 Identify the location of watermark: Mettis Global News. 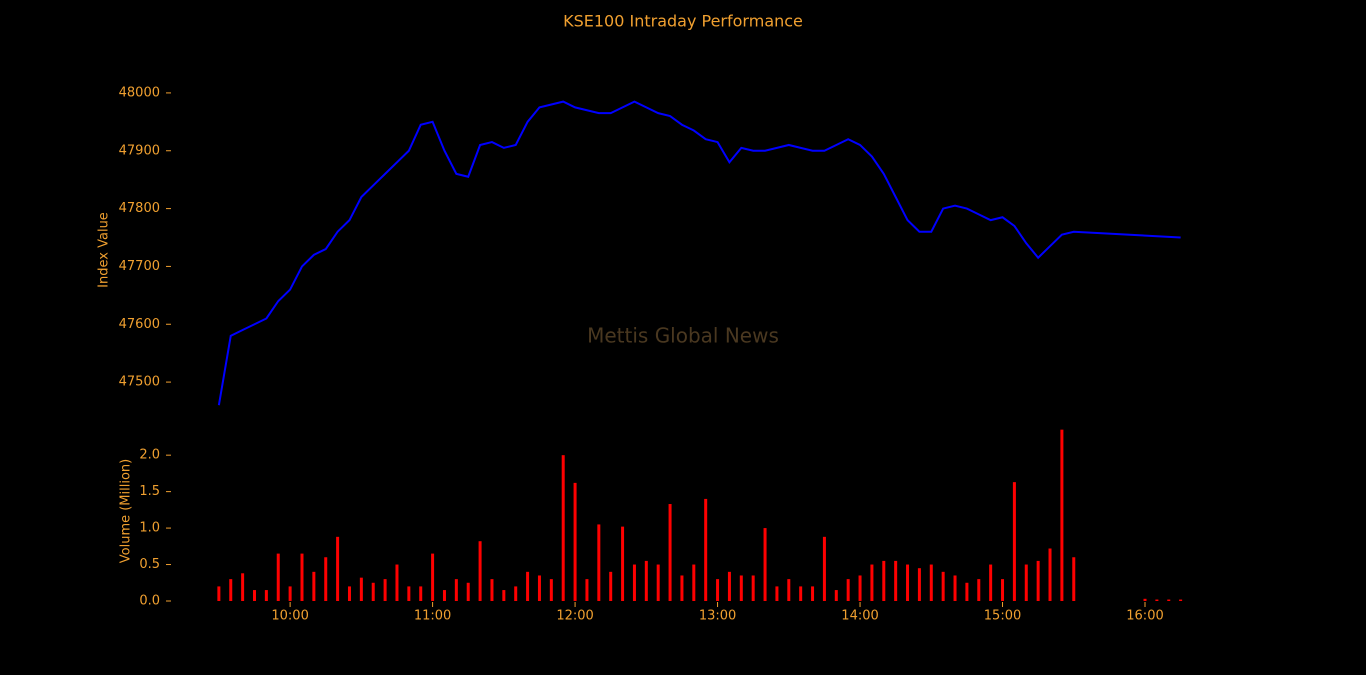
(683, 336).